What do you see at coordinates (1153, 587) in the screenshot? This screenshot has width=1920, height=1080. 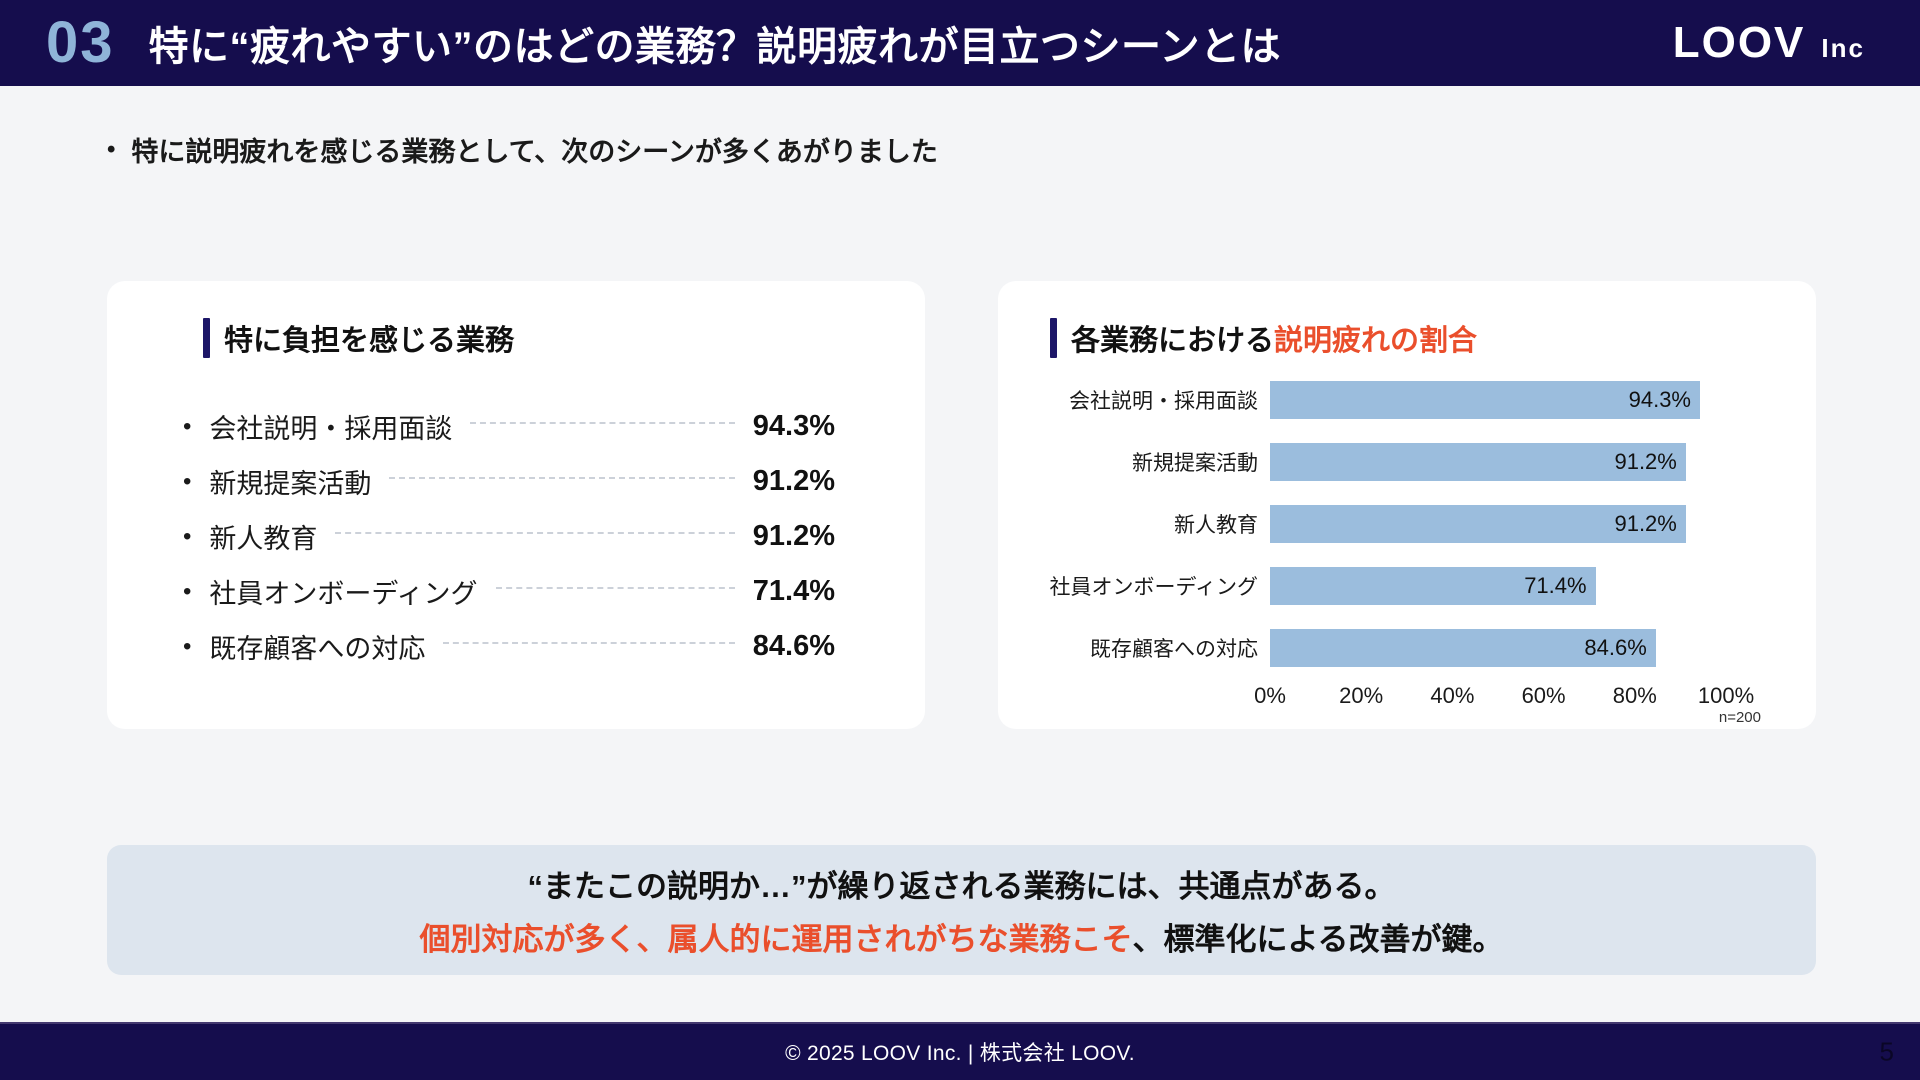 I see `chart-category-label: 社員オンボーディング` at bounding box center [1153, 587].